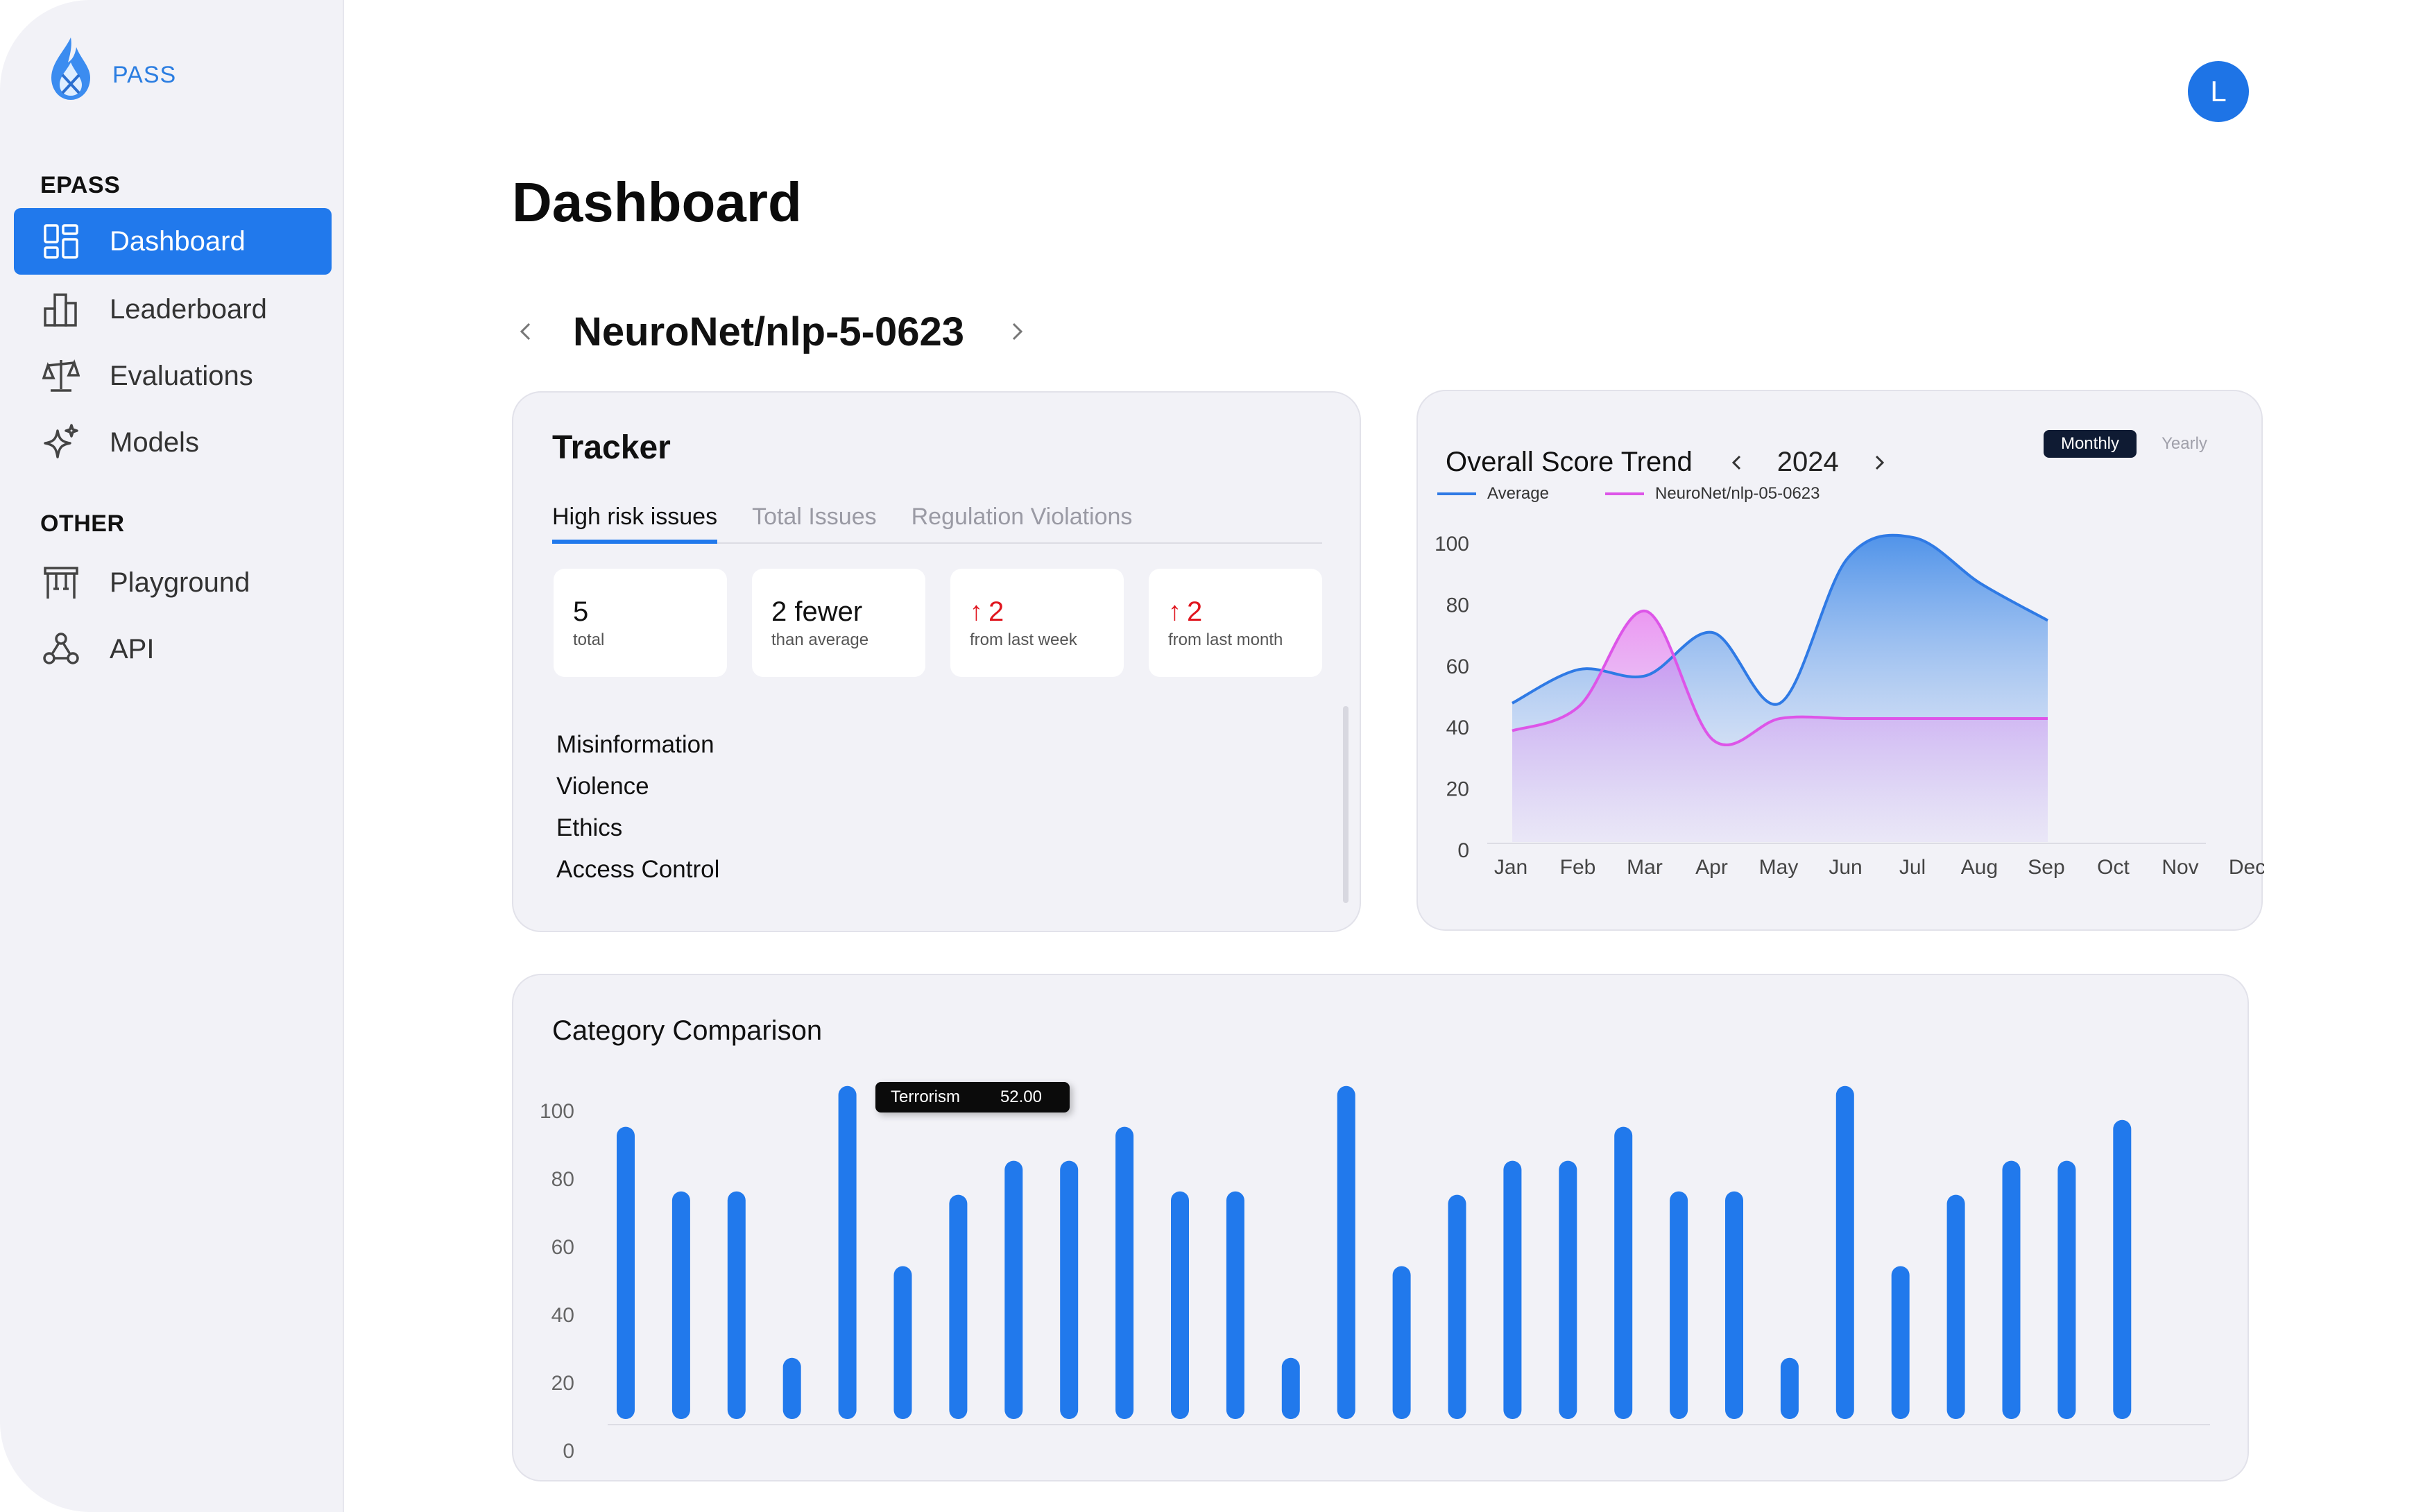 The image size is (2414, 1512). I want to click on category-title: Category Comparison, so click(687, 1031).